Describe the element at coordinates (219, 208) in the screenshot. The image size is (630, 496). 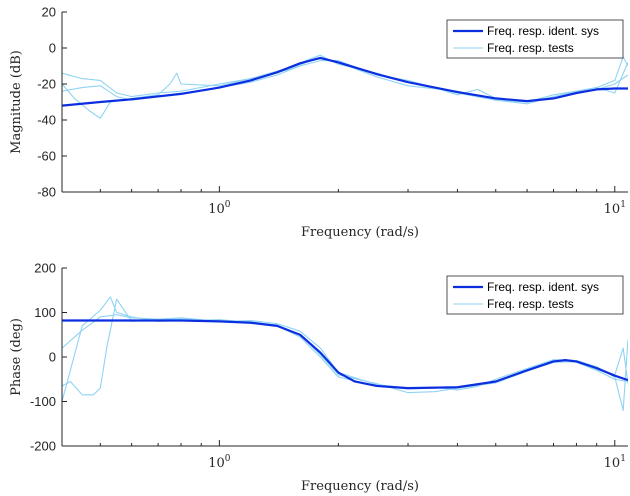
I see `magnitude-x-tick-label: 100` at that location.